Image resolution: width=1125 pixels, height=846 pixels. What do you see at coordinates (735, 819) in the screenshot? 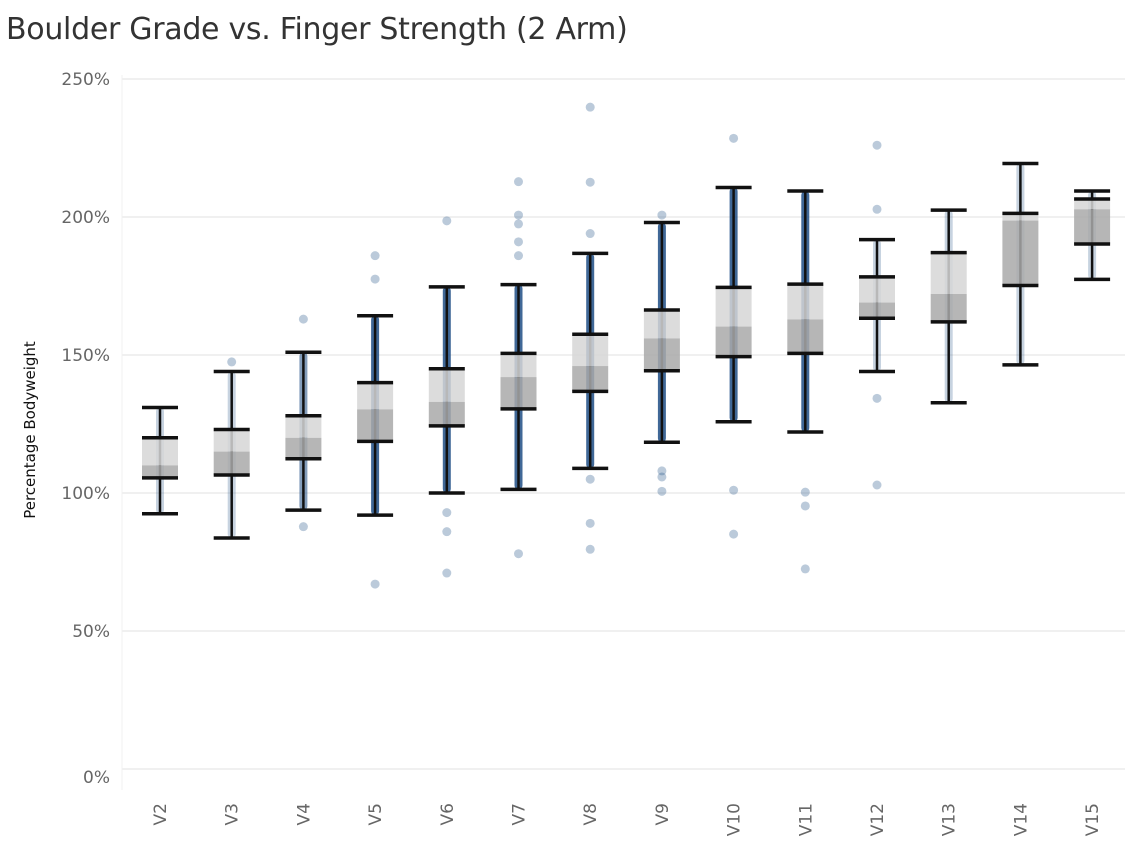
I see `x-tick-label: V10` at bounding box center [735, 819].